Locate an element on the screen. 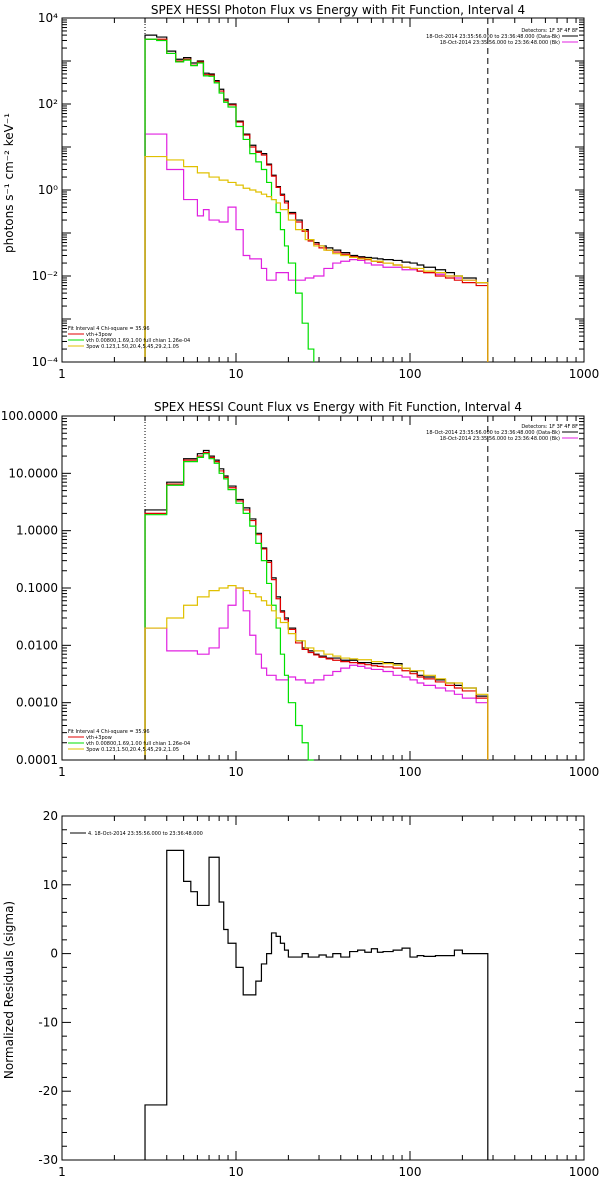  y-tick-label: 10⁻² is located at coordinates (45, 276).